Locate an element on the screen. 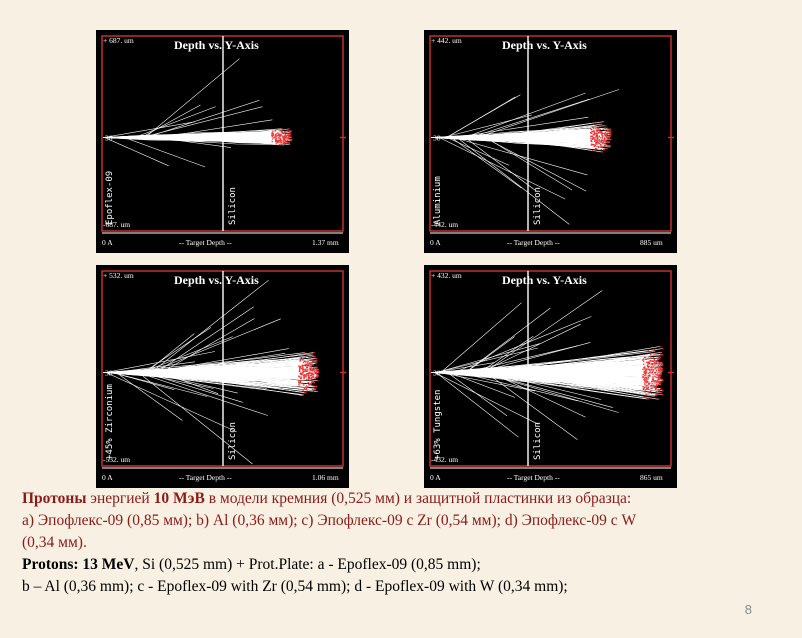 This screenshot has height=638, width=802. x-axis-end-label: 885 um is located at coordinates (651, 242).